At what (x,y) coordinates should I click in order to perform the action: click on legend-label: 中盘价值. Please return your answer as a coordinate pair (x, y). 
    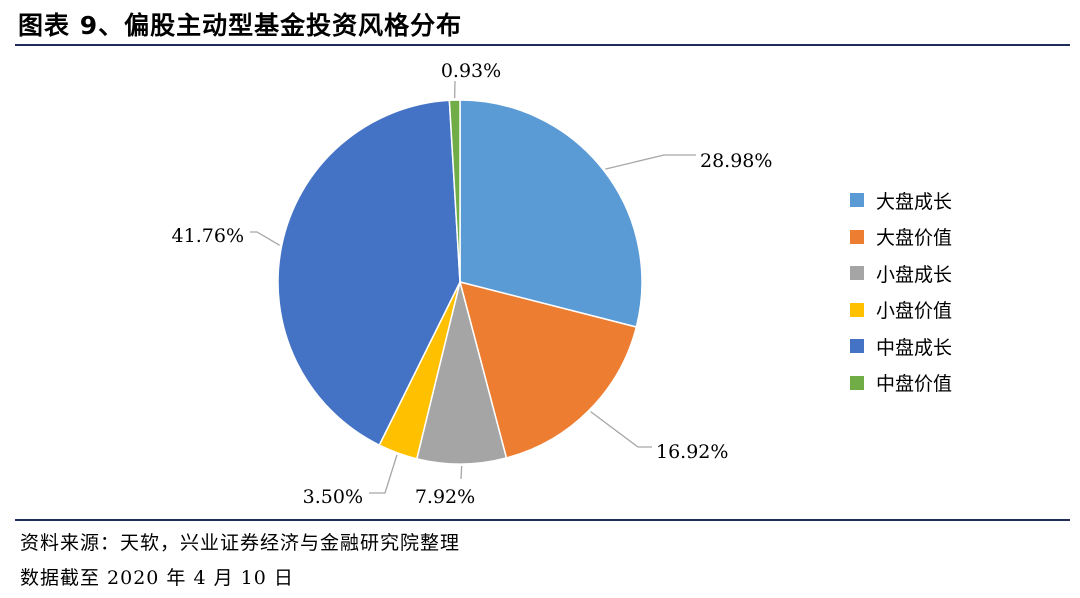
    Looking at the image, I should click on (914, 384).